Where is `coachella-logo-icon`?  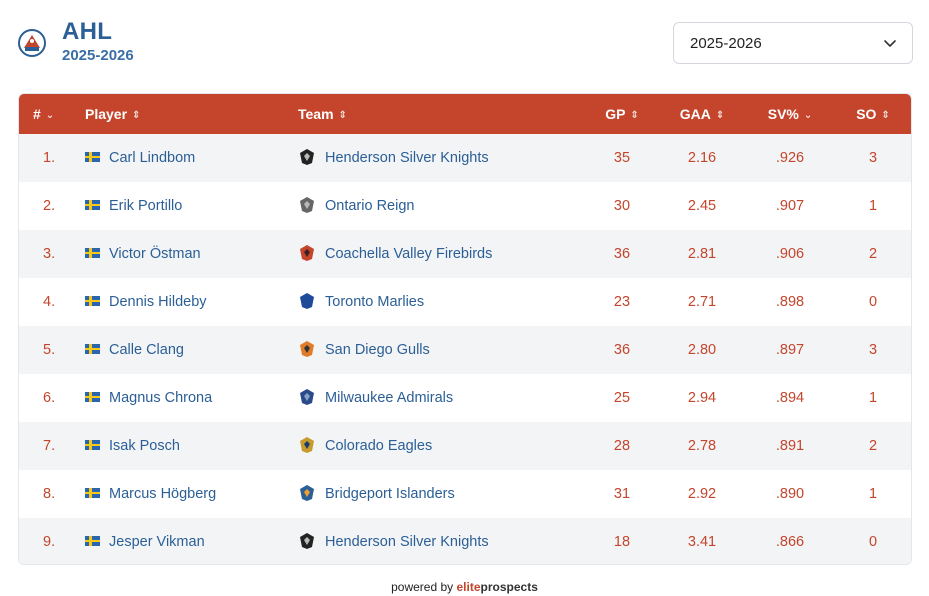 coachella-logo-icon is located at coordinates (307, 253).